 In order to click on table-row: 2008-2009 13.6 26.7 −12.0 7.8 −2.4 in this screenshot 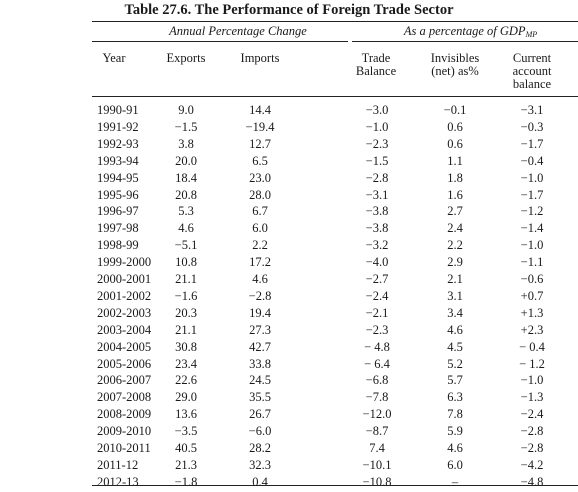, I will do `click(289, 415)`.